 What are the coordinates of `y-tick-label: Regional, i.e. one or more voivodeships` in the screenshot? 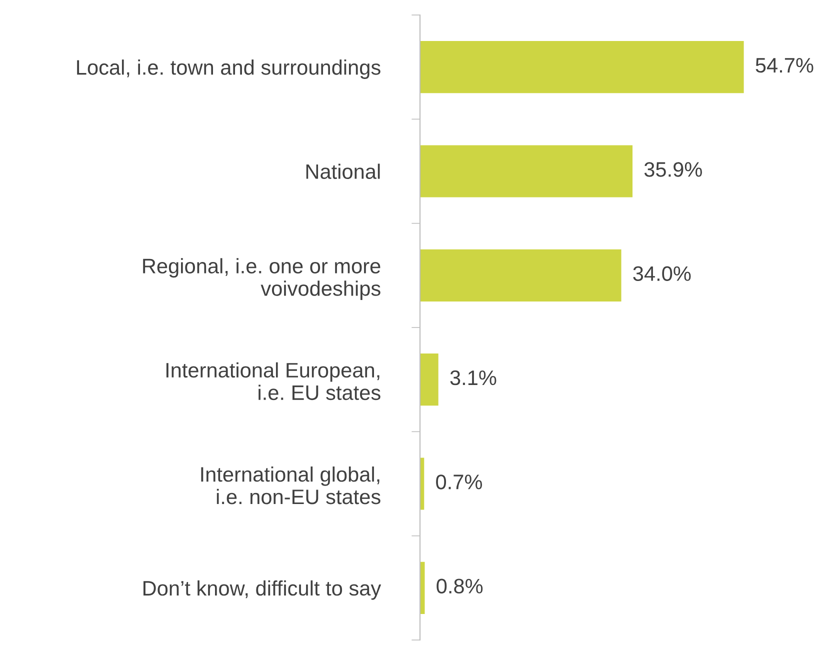 It's located at (261, 279).